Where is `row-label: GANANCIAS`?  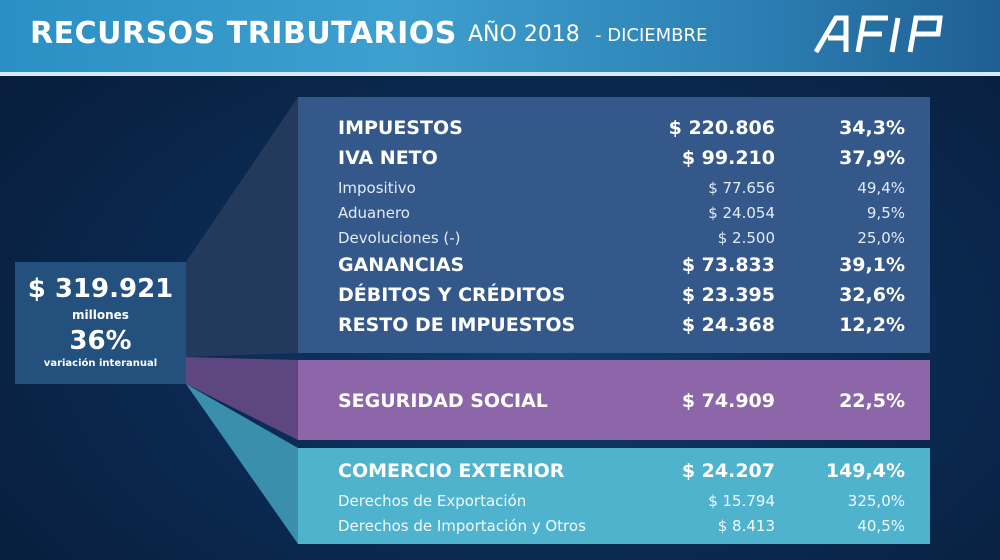
row-label: GANANCIAS is located at coordinates (401, 265).